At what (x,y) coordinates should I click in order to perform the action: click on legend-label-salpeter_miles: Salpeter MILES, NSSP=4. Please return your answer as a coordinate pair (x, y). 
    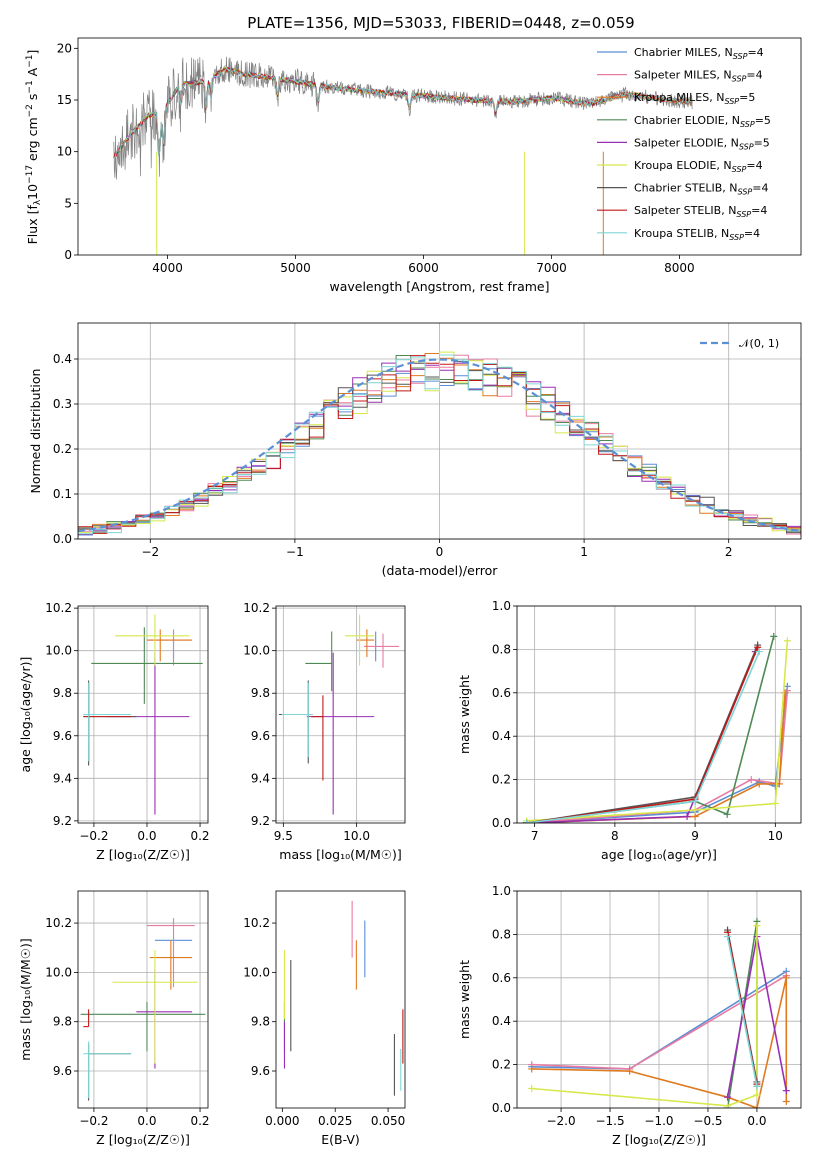
    Looking at the image, I should click on (698, 76).